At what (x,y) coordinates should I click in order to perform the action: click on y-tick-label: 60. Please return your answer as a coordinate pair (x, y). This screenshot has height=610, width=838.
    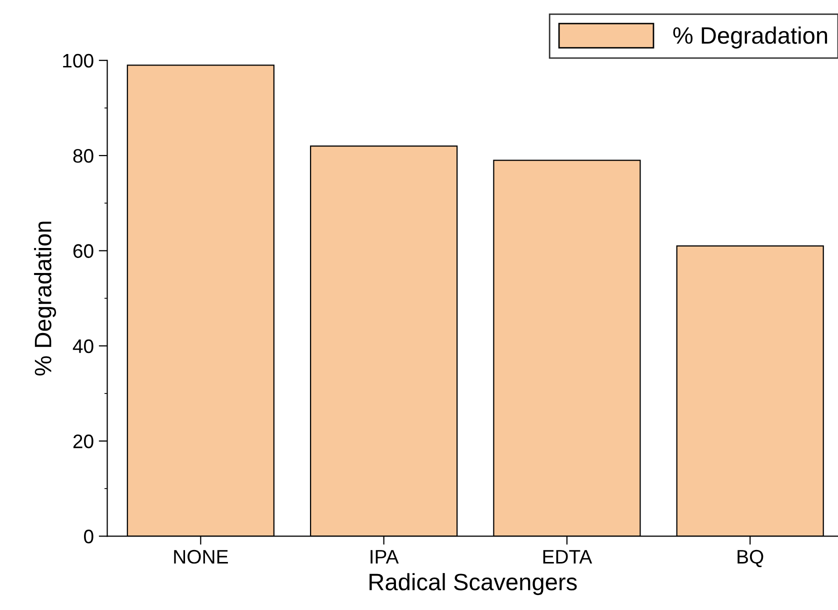
    Looking at the image, I should click on (83, 251).